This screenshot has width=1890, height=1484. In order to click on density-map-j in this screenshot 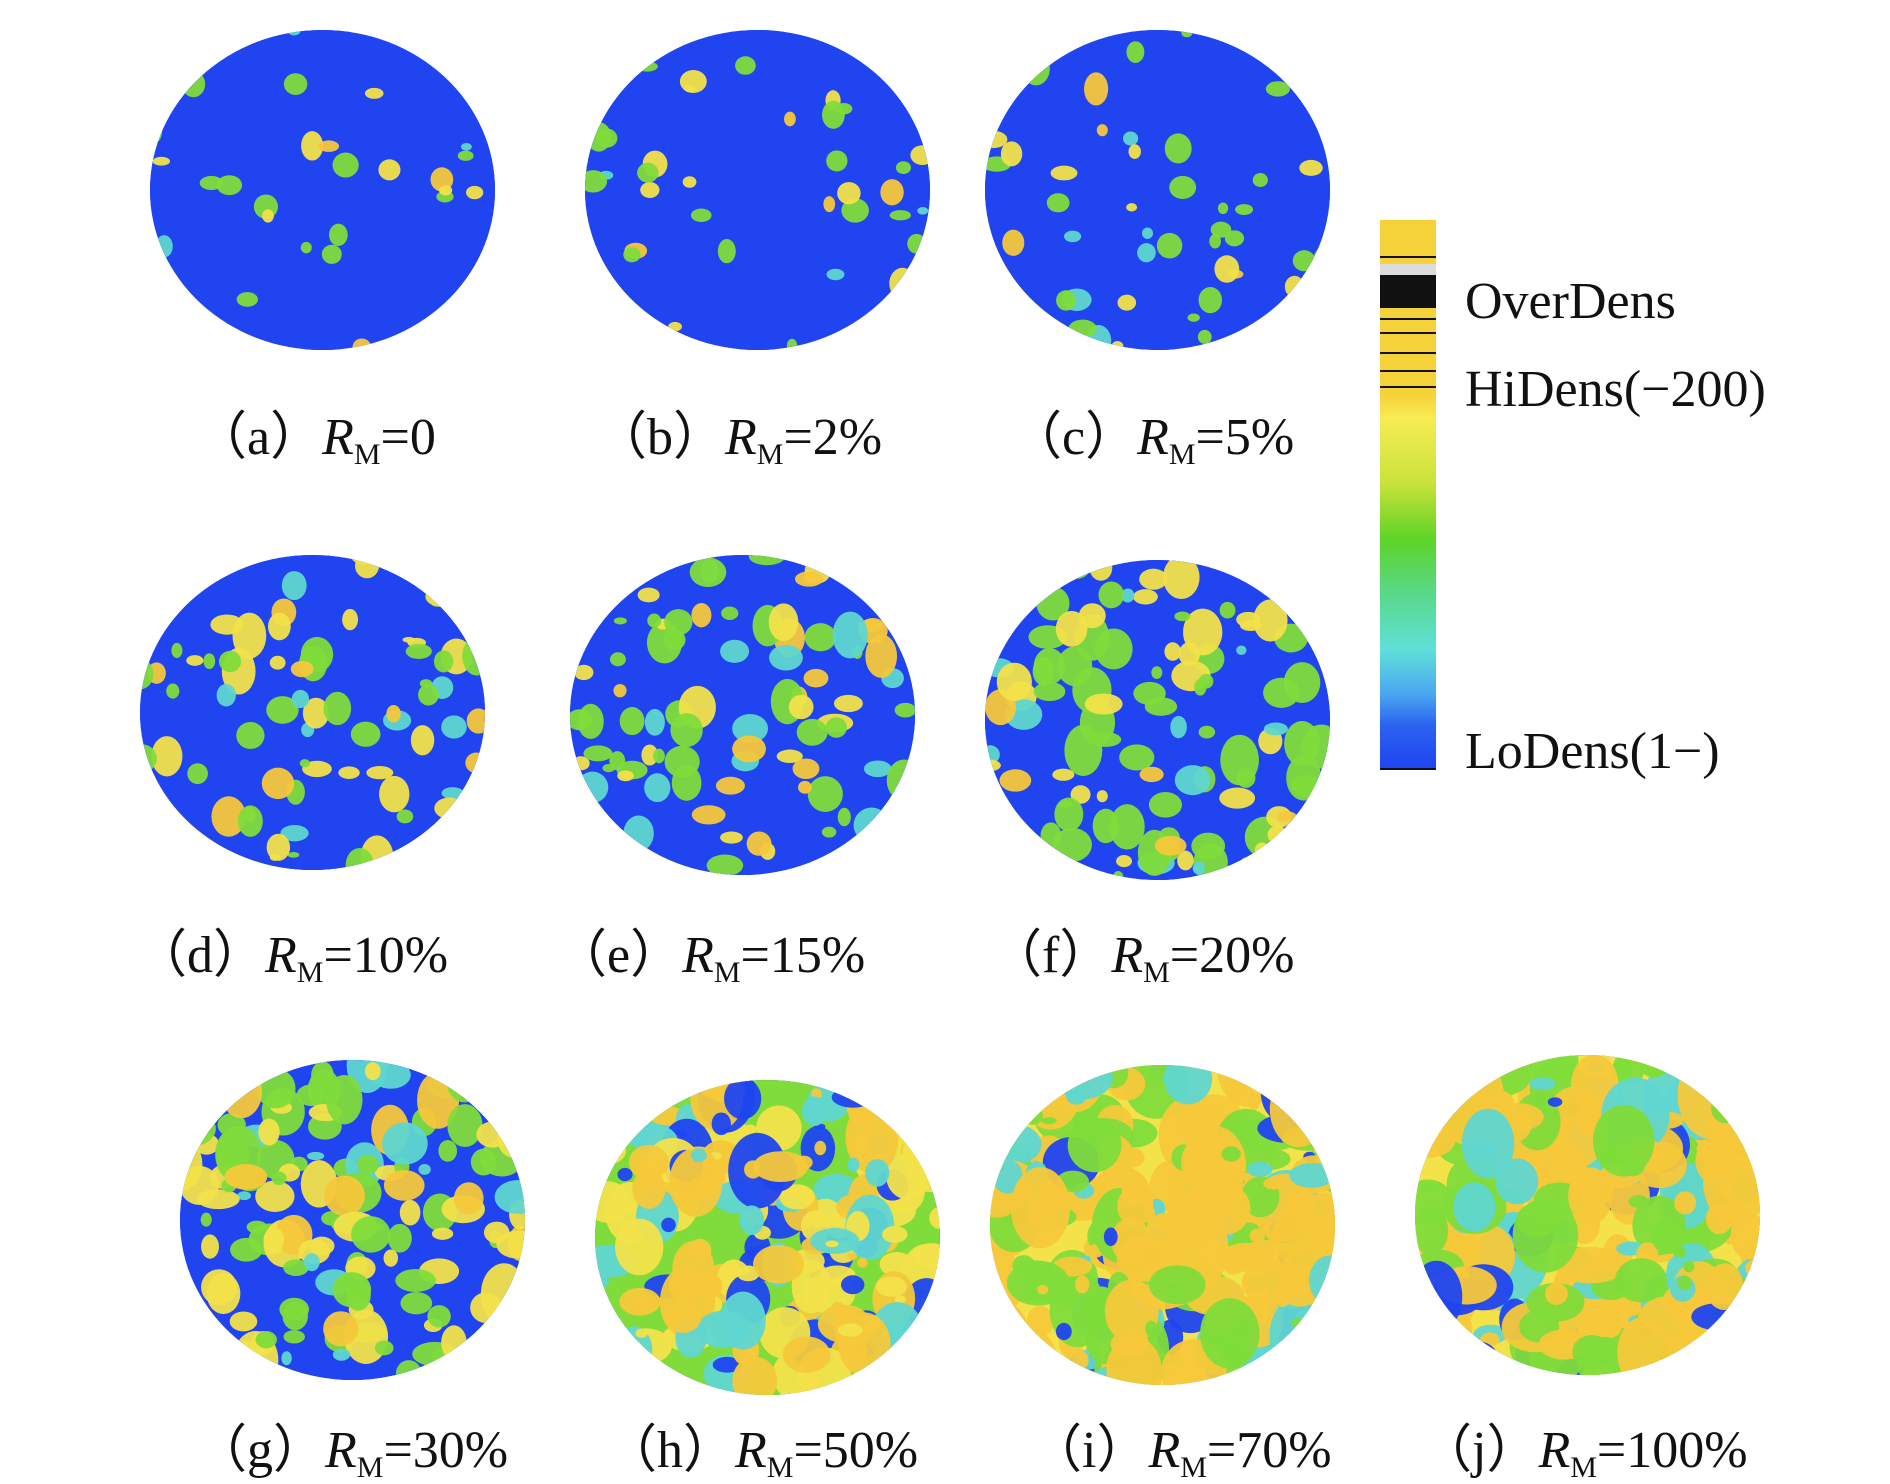, I will do `click(1587, 1215)`.